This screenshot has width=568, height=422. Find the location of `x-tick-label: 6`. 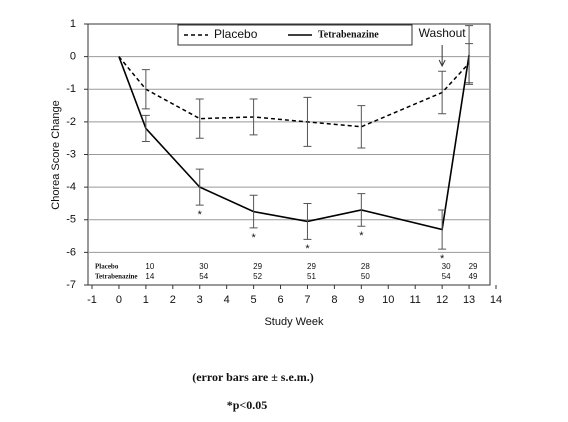

x-tick-label: 6 is located at coordinates (280, 300).